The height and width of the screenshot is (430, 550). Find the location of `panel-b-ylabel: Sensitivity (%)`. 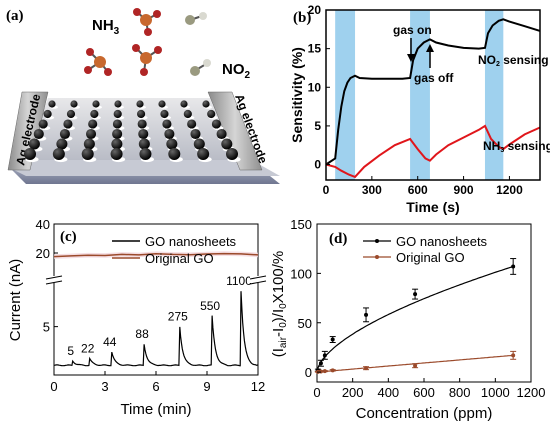

panel-b-ylabel: Sensitivity (%) is located at coordinates (297, 95).